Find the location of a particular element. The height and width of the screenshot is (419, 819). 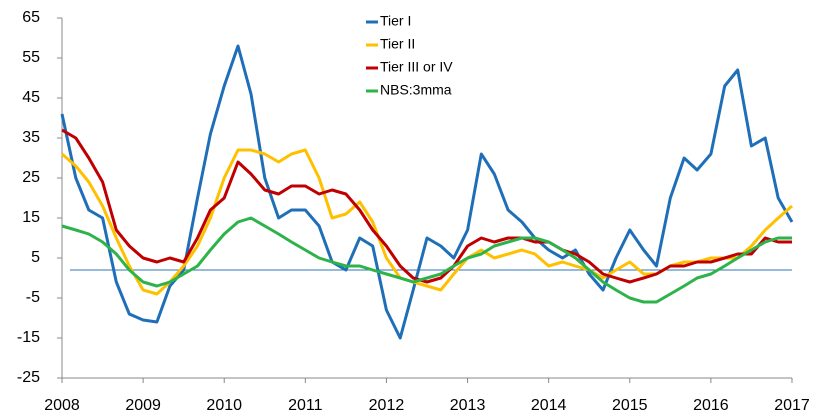

x-tick-label: 2015 is located at coordinates (630, 405).